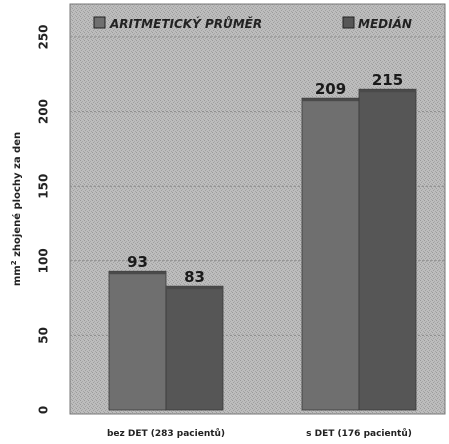  I want to click on y-tick-label: 100, so click(44, 260).